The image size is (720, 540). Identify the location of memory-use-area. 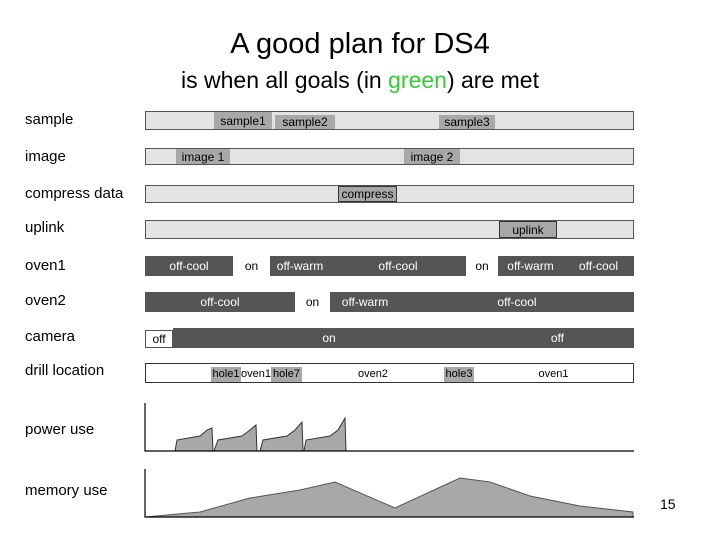
(389, 497).